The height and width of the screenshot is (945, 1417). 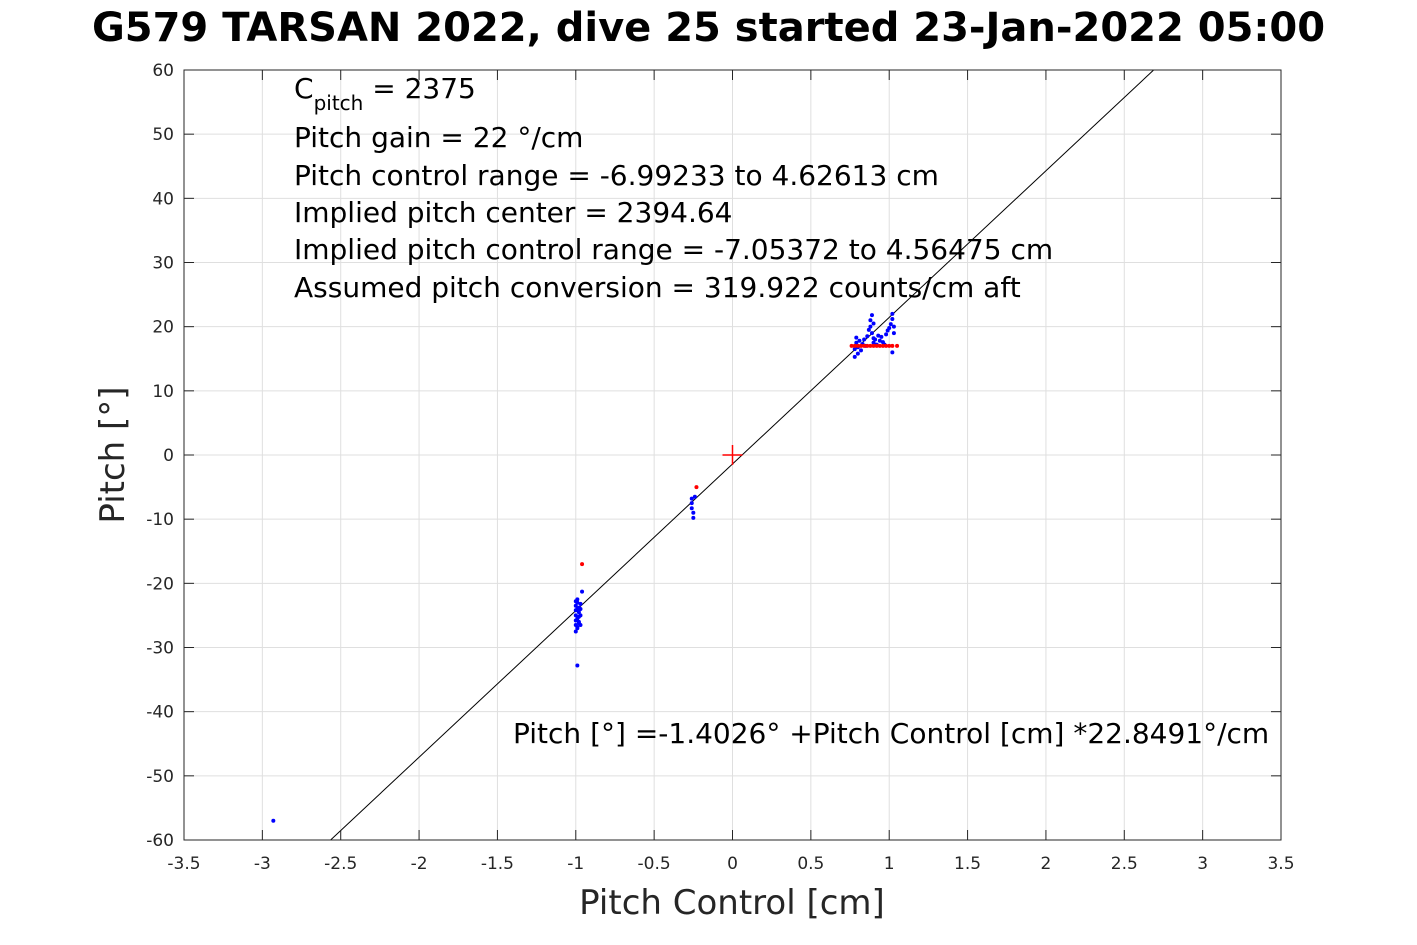 What do you see at coordinates (160, 777) in the screenshot?
I see `y-tick-label: -50` at bounding box center [160, 777].